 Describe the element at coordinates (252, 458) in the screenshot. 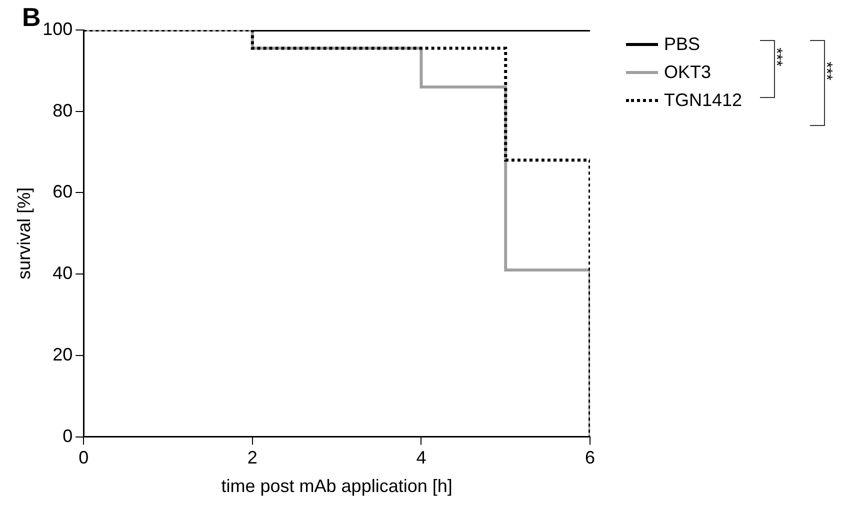

I see `x-tick-label: 2` at that location.